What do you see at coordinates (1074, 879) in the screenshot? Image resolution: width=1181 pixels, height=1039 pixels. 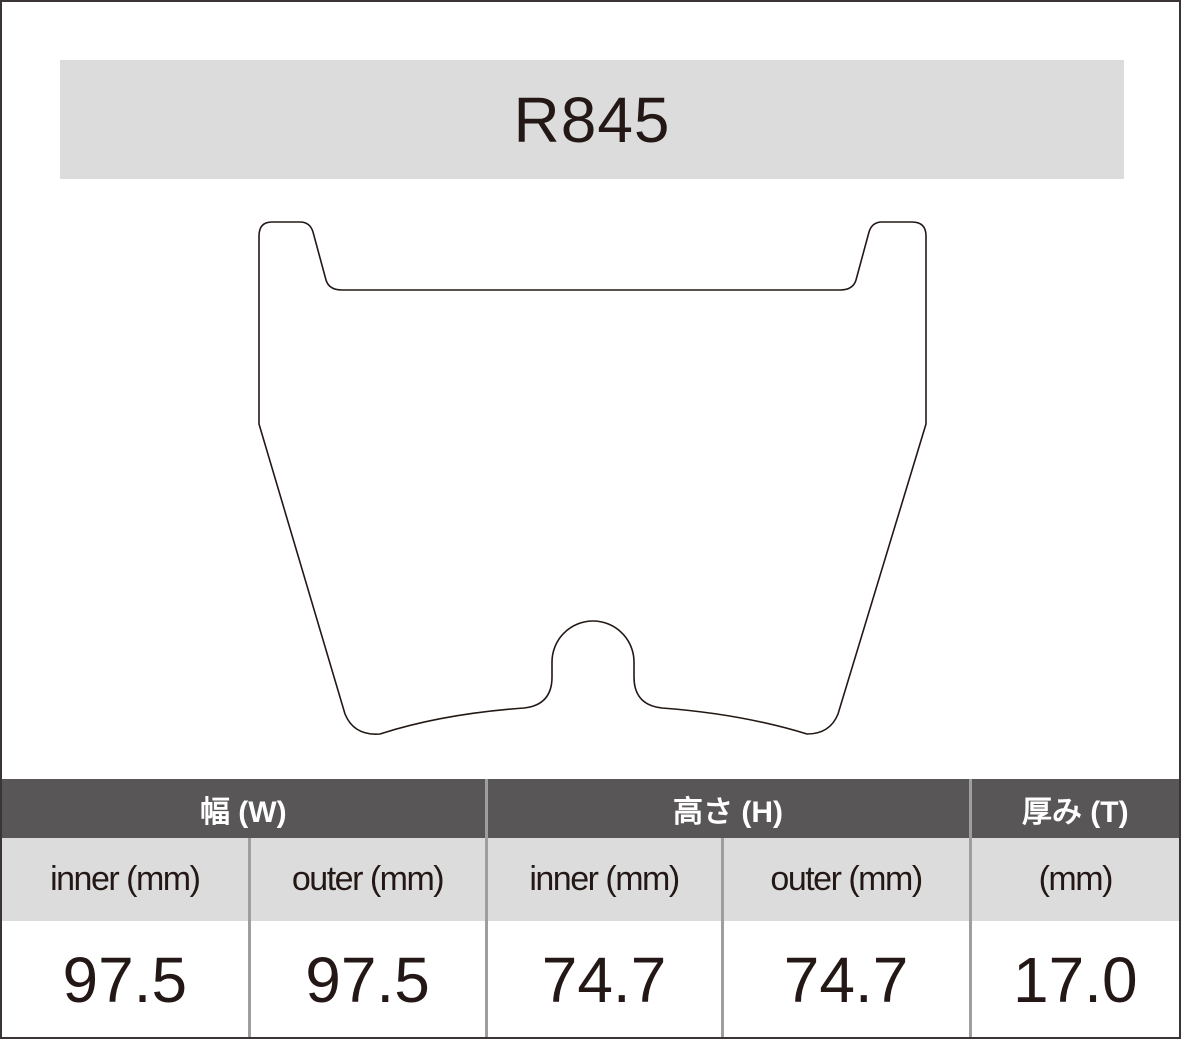 I see `thickness-unit-label: (mm)` at bounding box center [1074, 879].